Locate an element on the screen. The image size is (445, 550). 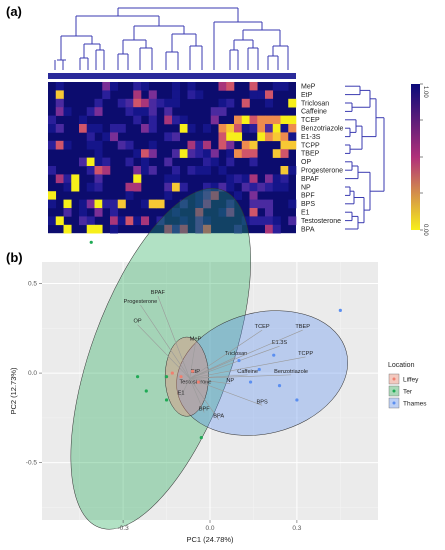
row-label: OP is located at coordinates (306, 162).